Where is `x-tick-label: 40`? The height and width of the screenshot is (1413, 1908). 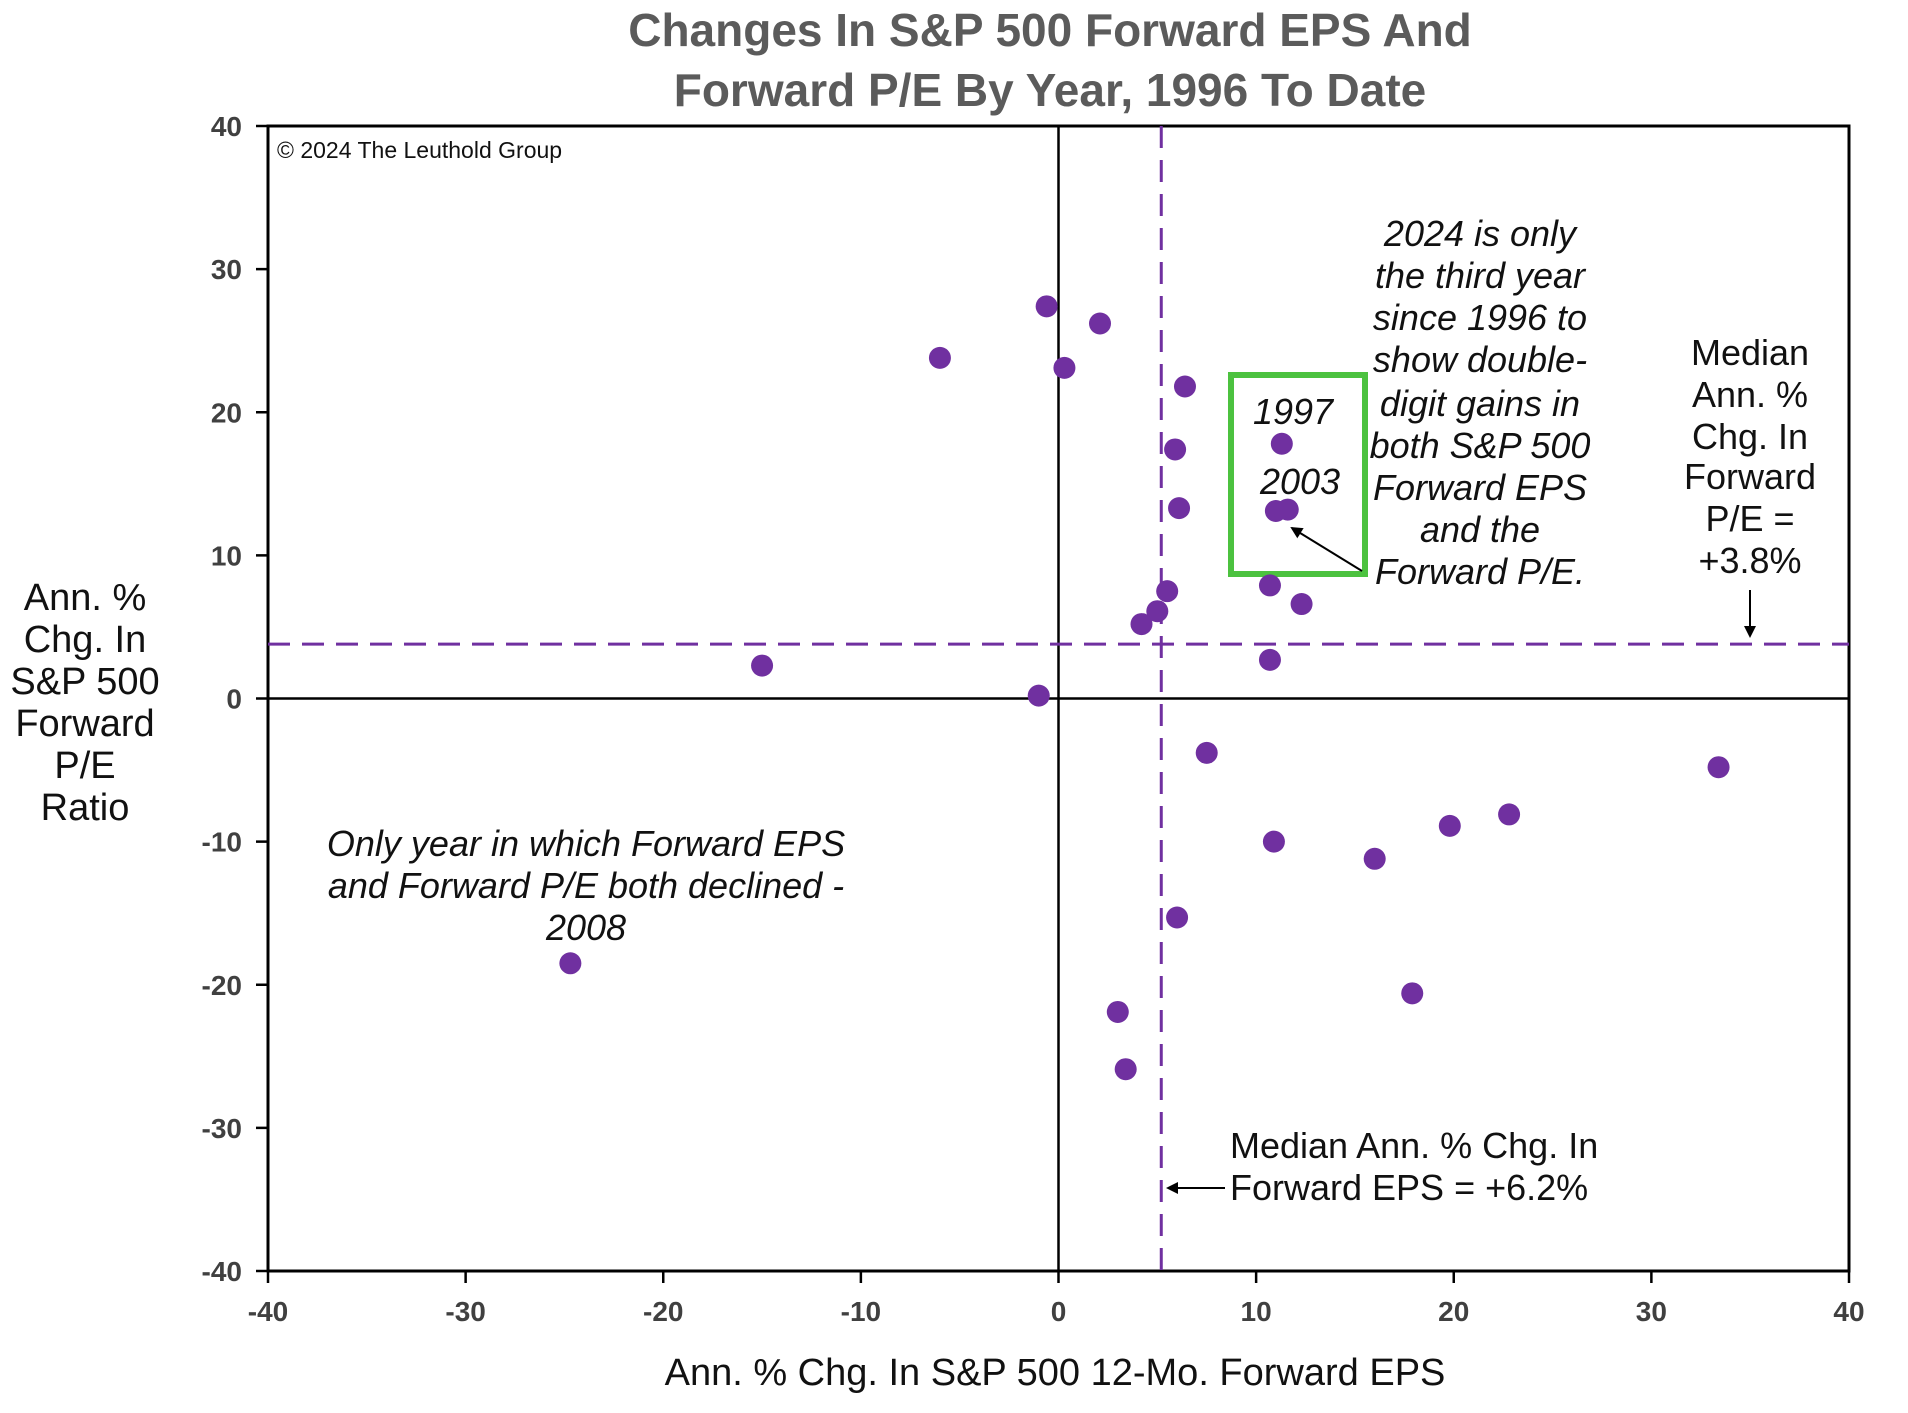 x-tick-label: 40 is located at coordinates (1848, 1311).